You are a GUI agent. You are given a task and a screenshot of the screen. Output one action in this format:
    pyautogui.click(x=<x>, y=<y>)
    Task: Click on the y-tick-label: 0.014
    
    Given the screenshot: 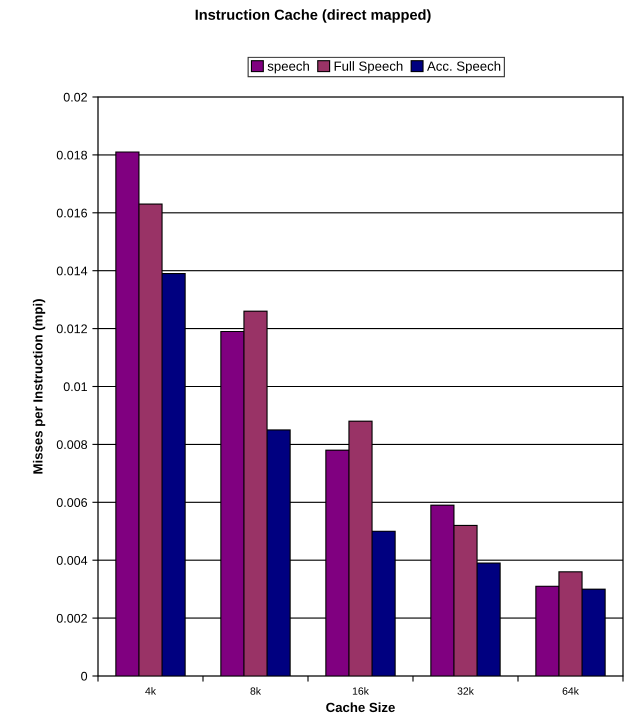 What is the action you would take?
    pyautogui.click(x=72, y=271)
    